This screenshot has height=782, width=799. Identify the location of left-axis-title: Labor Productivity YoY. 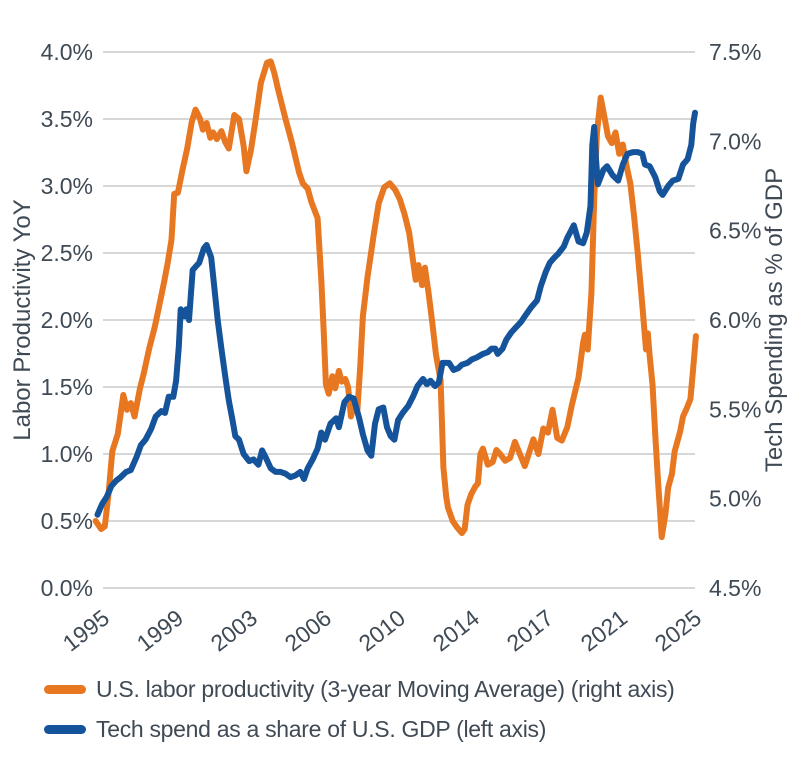
(22, 320).